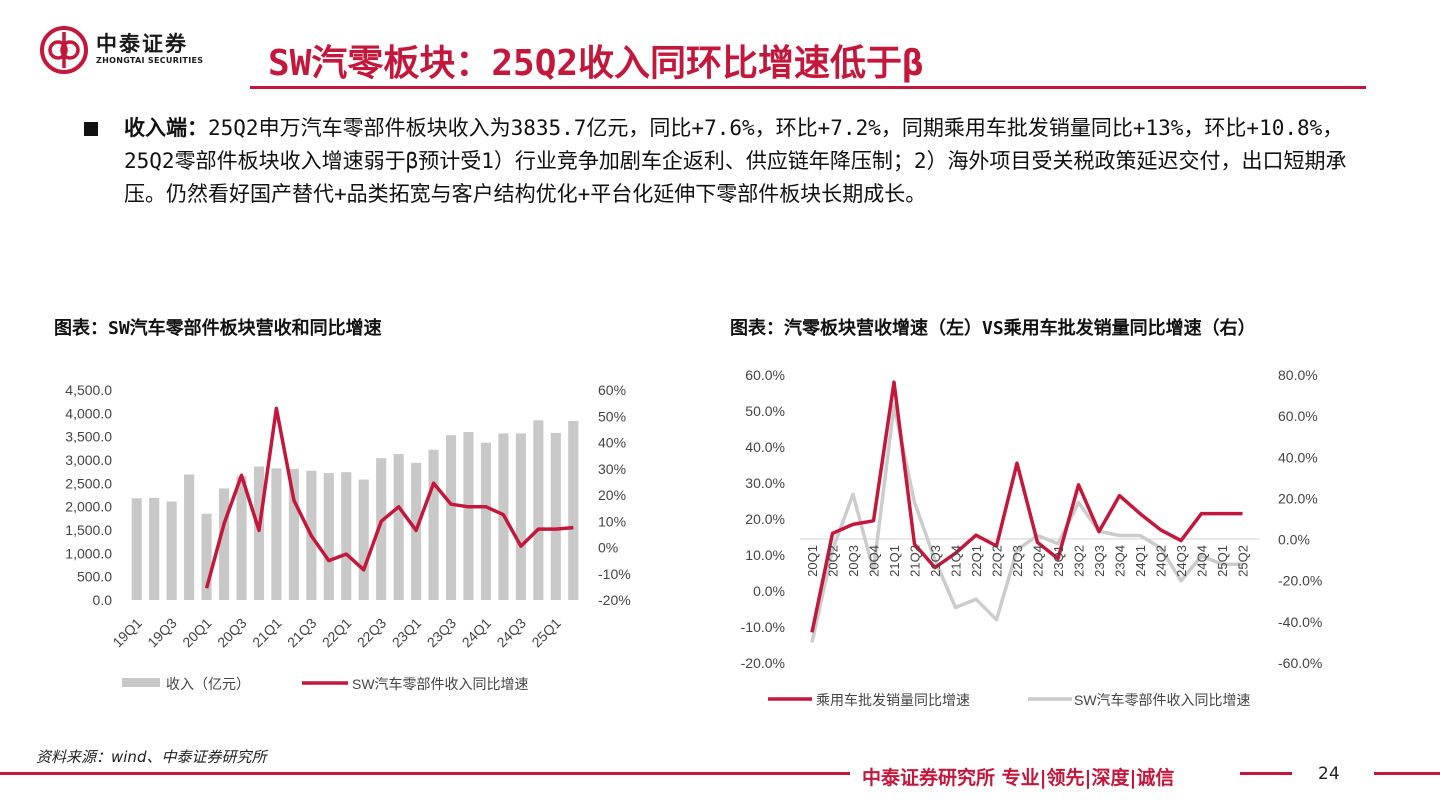 The height and width of the screenshot is (810, 1440). Describe the element at coordinates (88, 483) in the screenshot. I see `left-axis-tick-label: 2,500.0` at that location.